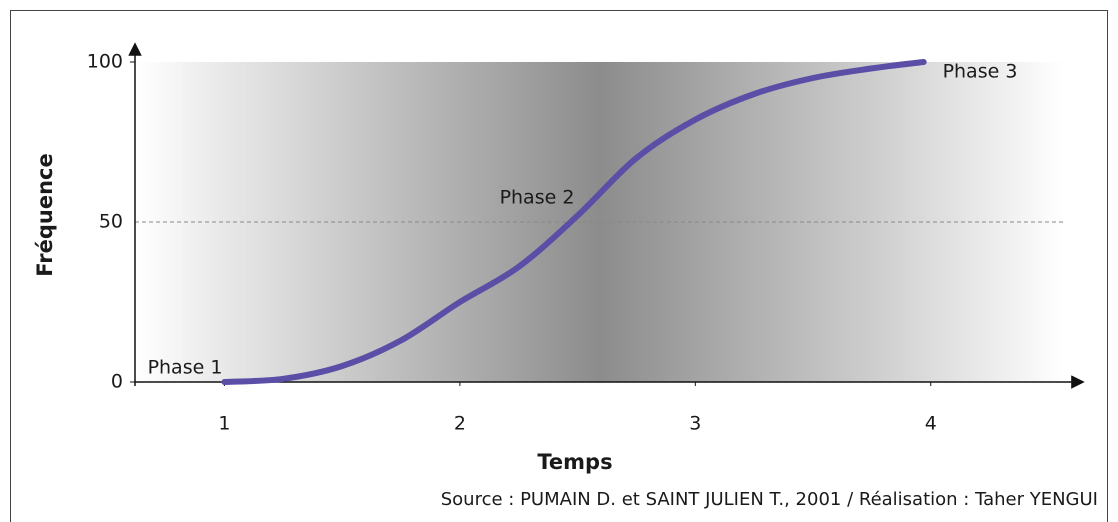 Image resolution: width=1118 pixels, height=522 pixels. Describe the element at coordinates (45, 214) in the screenshot. I see `y-axis-label: Fréquence` at that location.